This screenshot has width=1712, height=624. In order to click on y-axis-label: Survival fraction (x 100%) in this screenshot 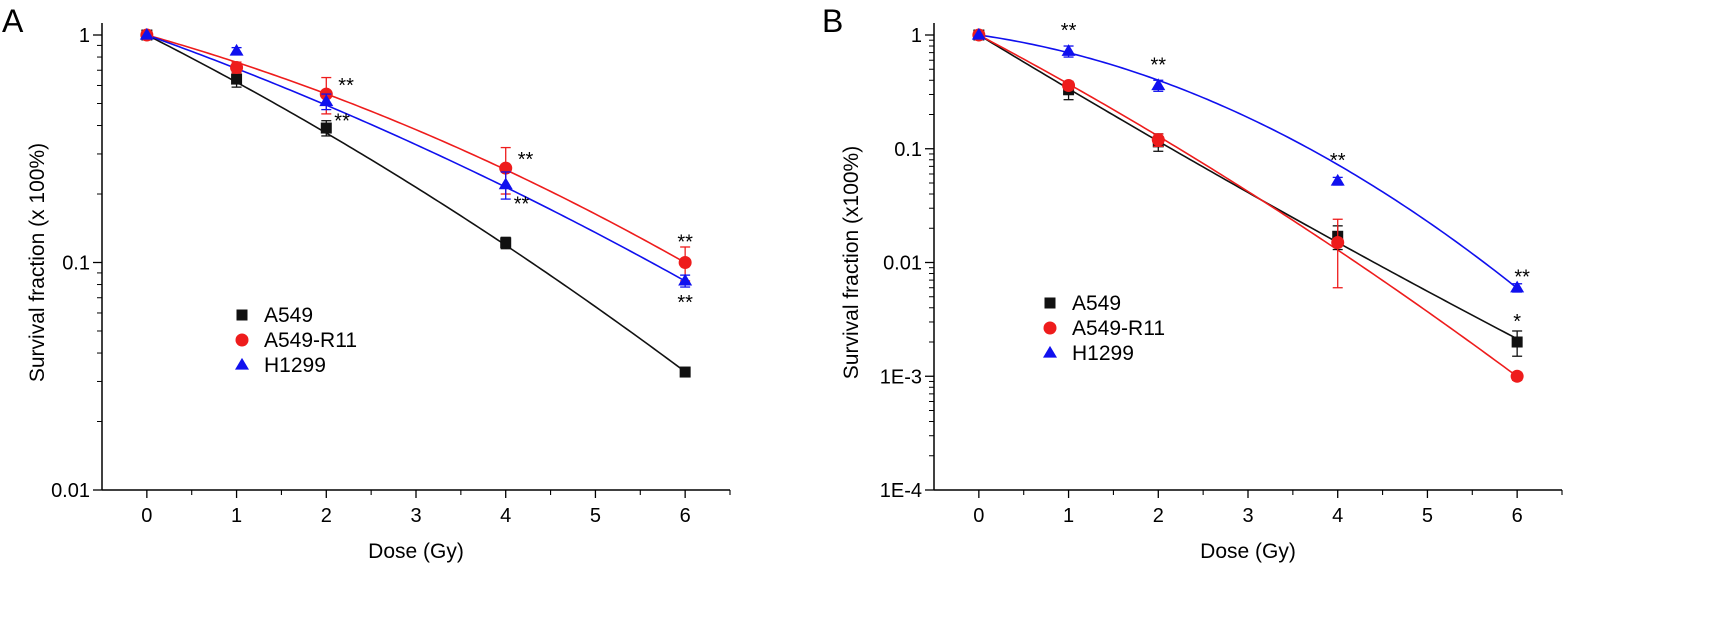, I will do `click(37, 262)`.